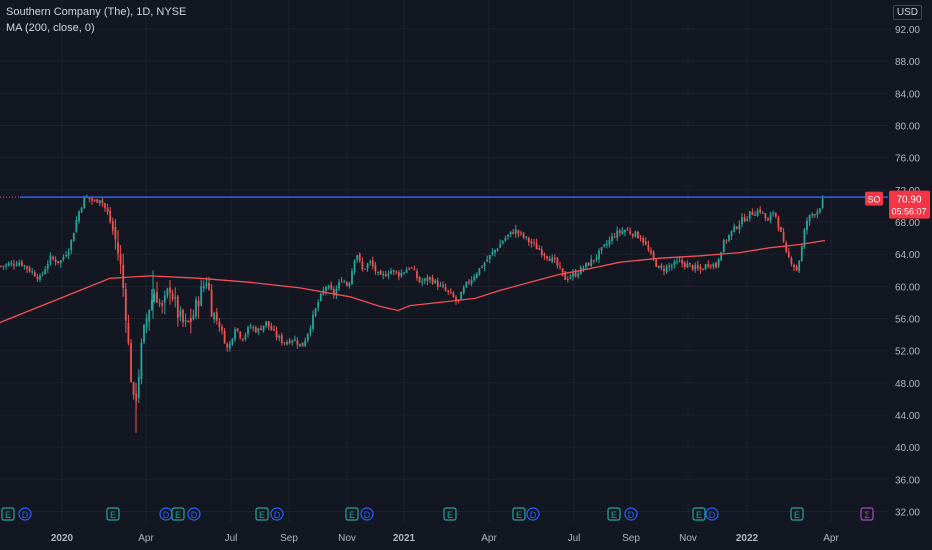 The height and width of the screenshot is (550, 932). Describe the element at coordinates (50, 28) in the screenshot. I see `ma-indicator-label: MA (200, close, 0)` at that location.